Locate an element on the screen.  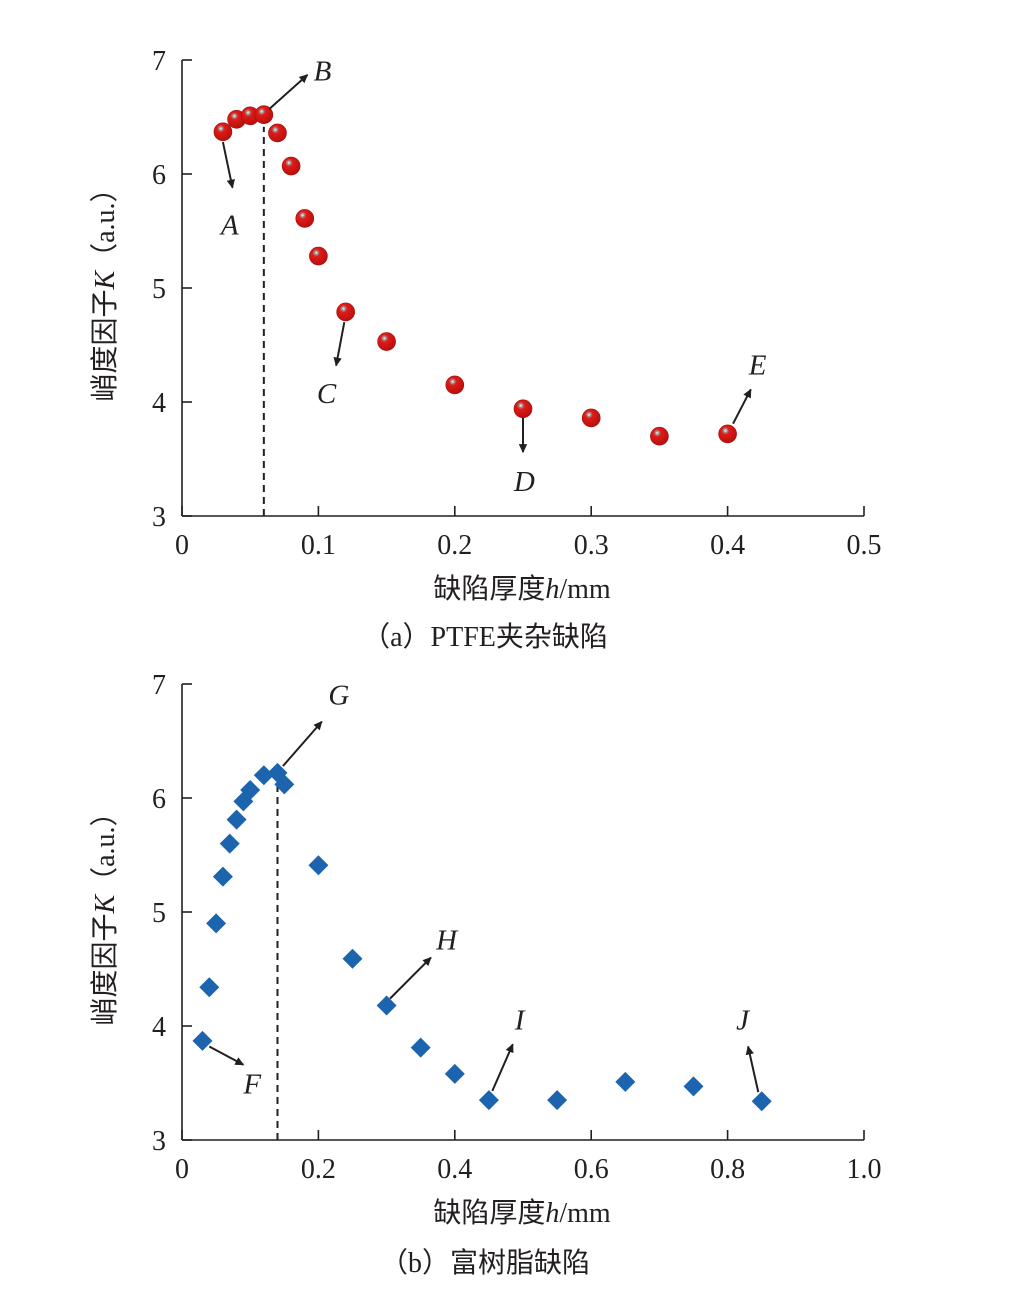
y-axis-label-b: 峭度因子K（a.u.） is located at coordinates (105, 911).